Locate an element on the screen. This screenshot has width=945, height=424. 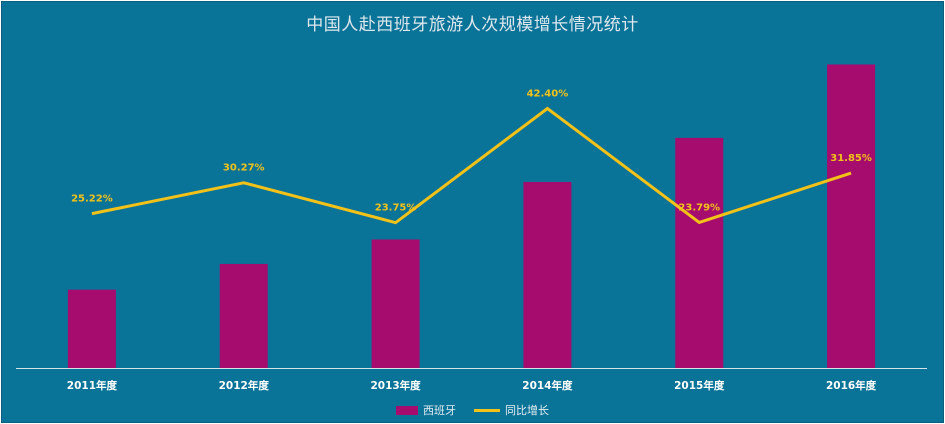
legend-label-line: 同比增长 is located at coordinates (527, 410).